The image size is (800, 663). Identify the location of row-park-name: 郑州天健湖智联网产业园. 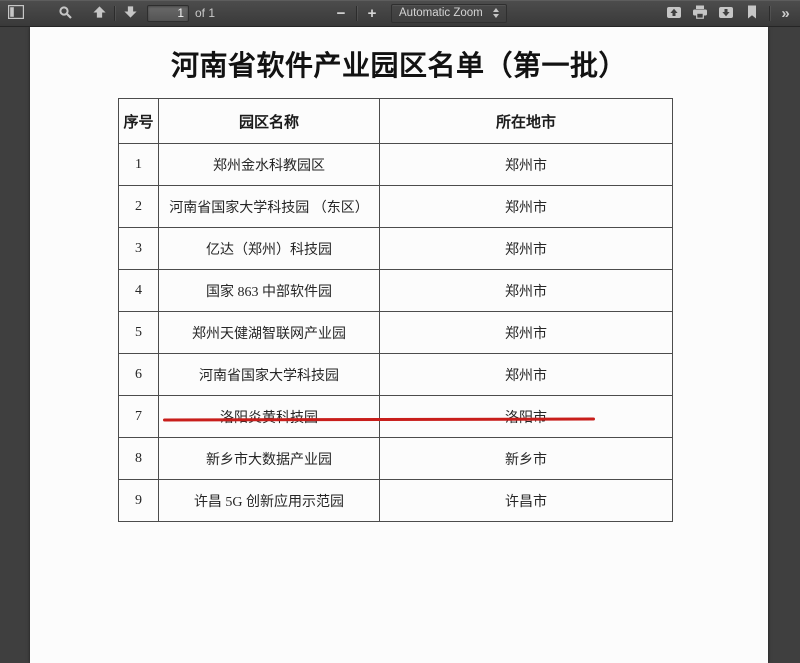
(269, 332).